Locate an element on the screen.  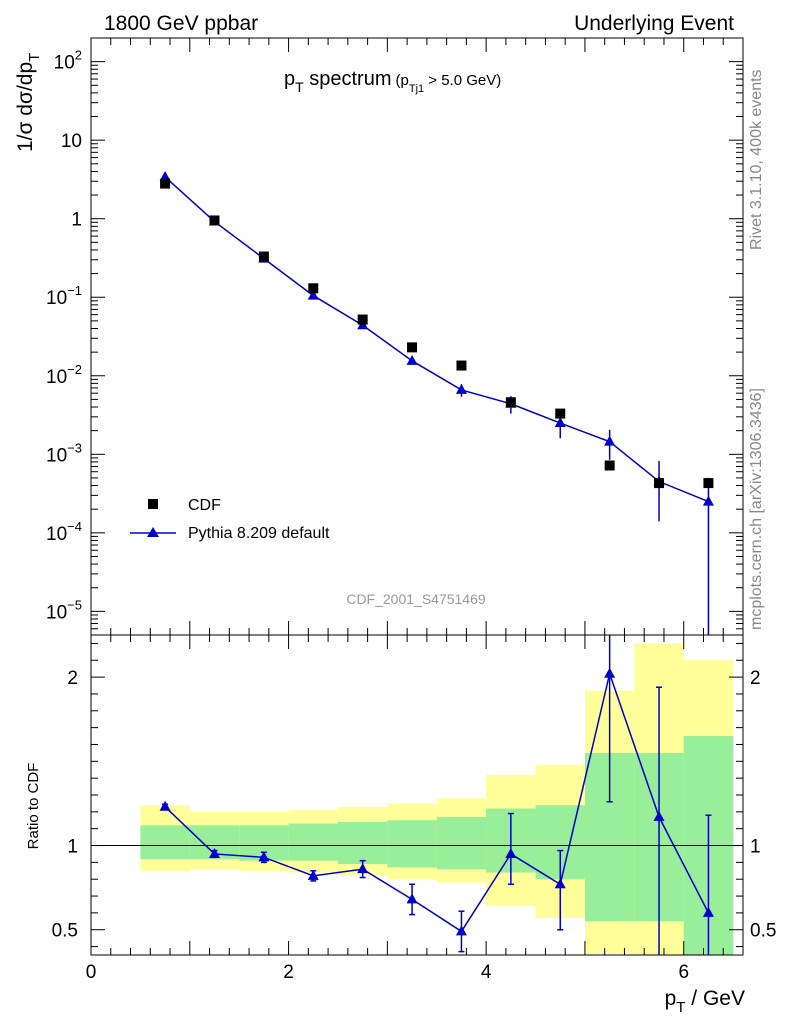
legend-marker-pythia is located at coordinates (153, 532).